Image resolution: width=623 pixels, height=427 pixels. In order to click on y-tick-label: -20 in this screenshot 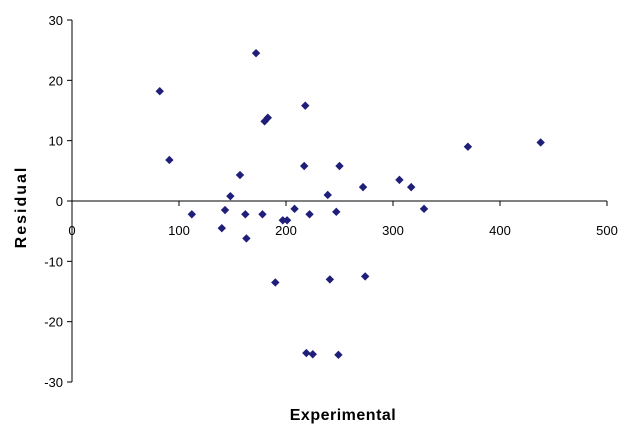, I will do `click(53, 322)`.